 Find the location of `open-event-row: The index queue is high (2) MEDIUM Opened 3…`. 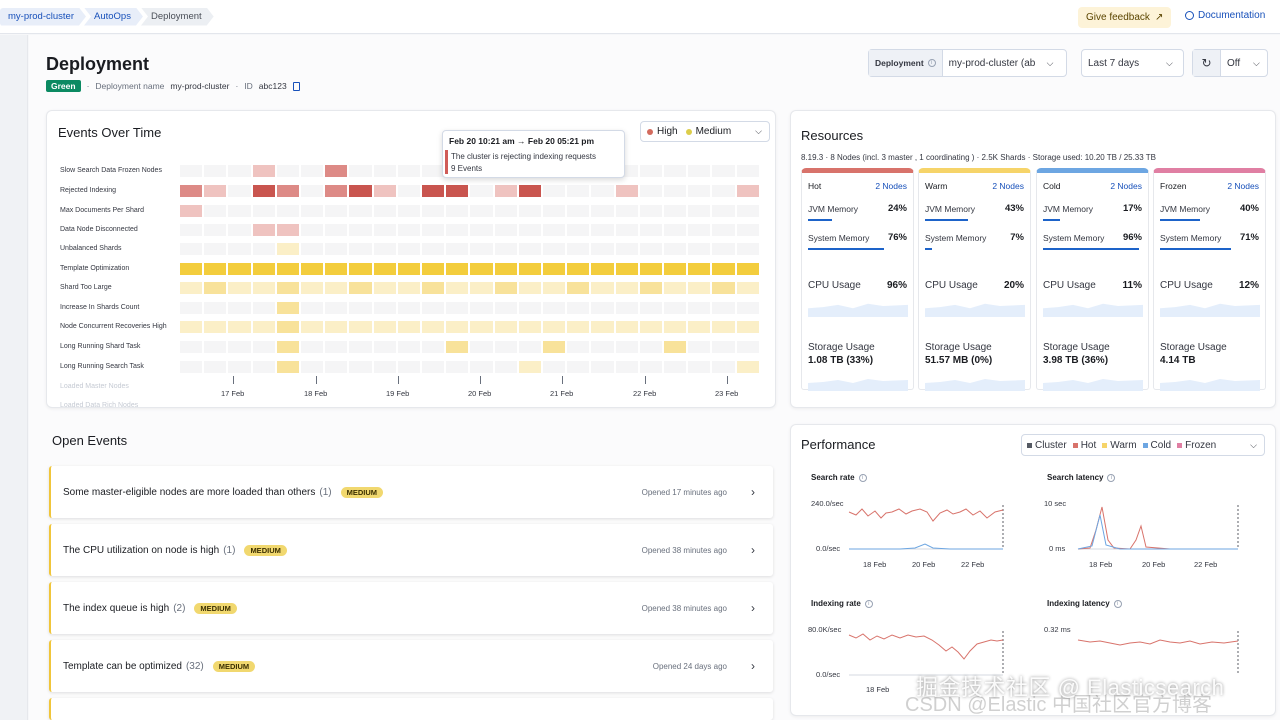

open-event-row: The index queue is high (2) MEDIUM Opened 3… is located at coordinates (411, 608).